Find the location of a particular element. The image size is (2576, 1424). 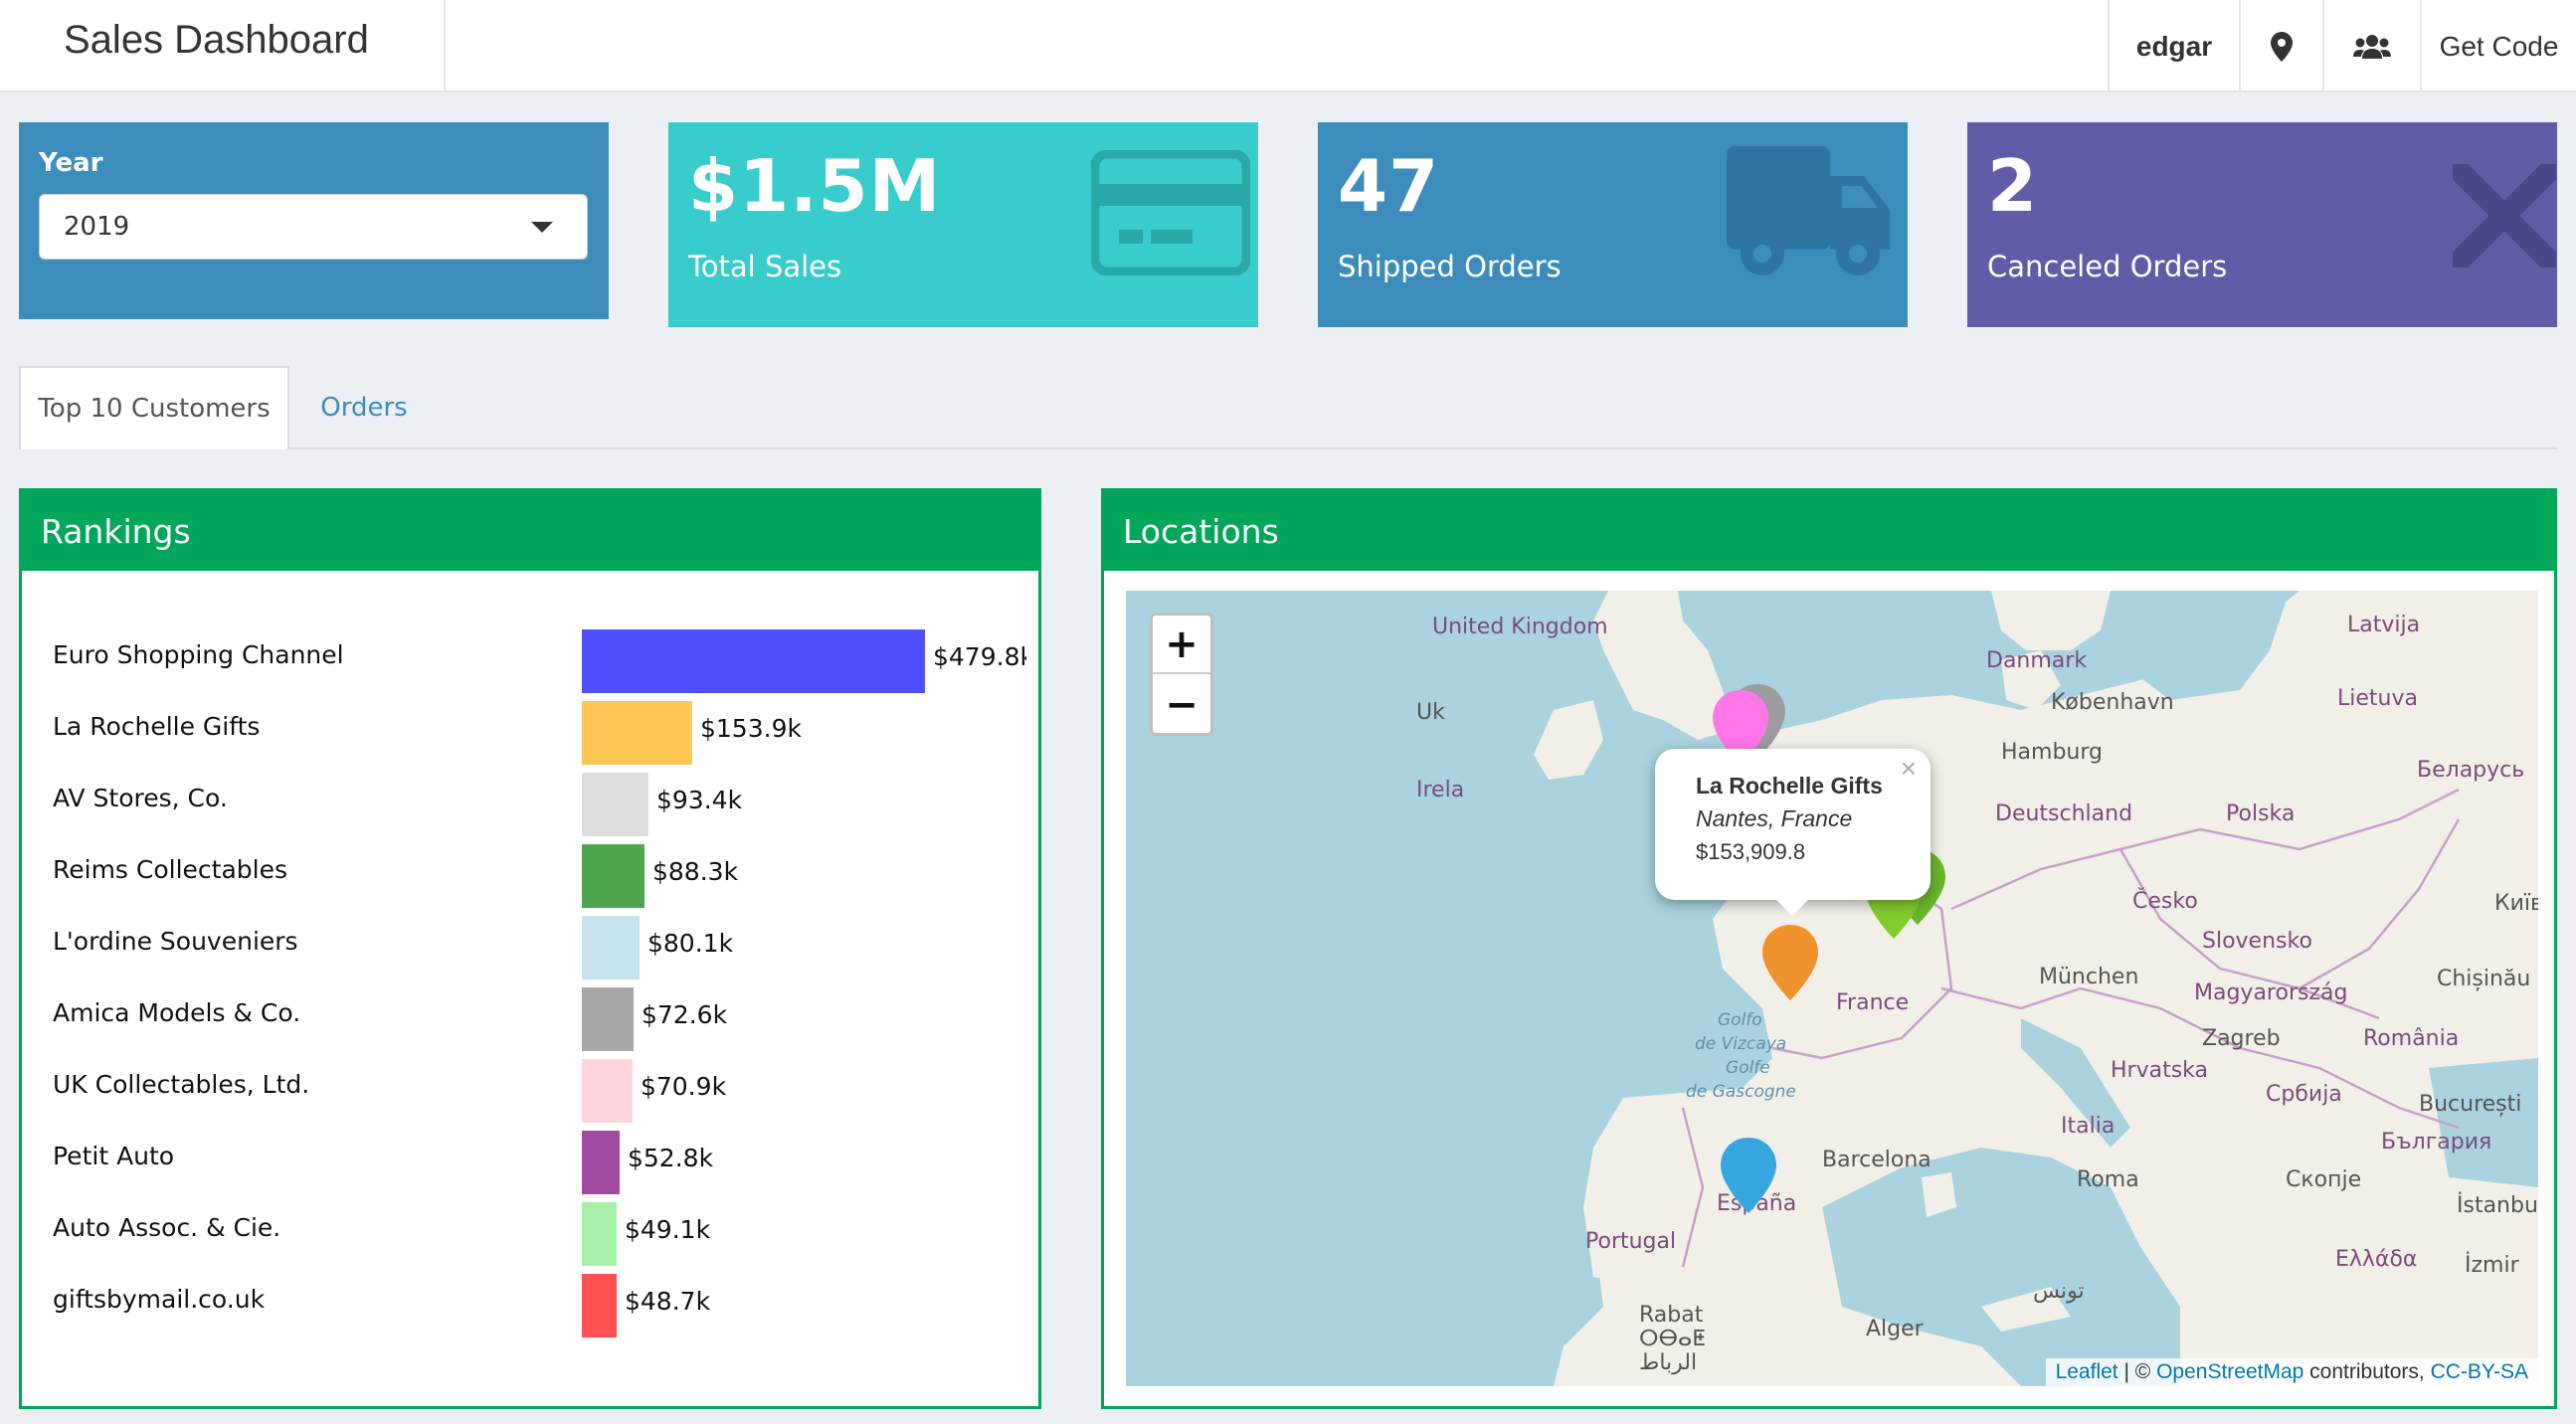

year-filter-box: Year 2019 is located at coordinates (314, 220).